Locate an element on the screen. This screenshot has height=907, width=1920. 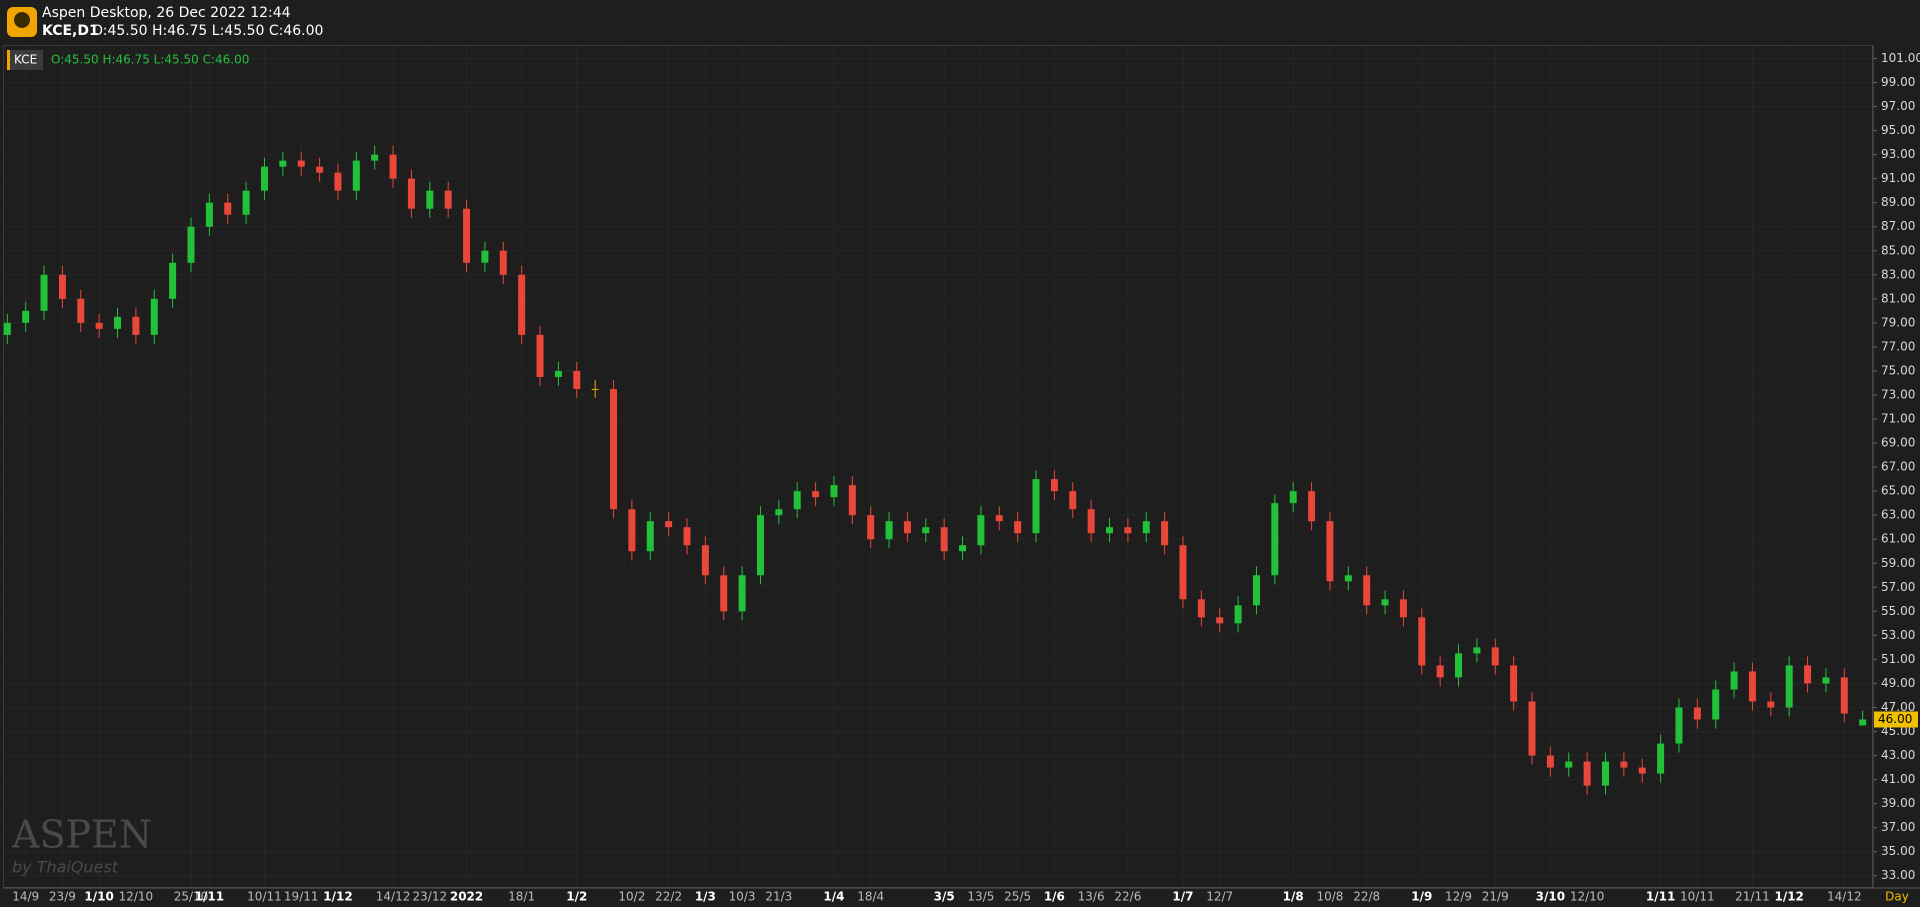
y-tick-label: 97.00 is located at coordinates (1898, 106).